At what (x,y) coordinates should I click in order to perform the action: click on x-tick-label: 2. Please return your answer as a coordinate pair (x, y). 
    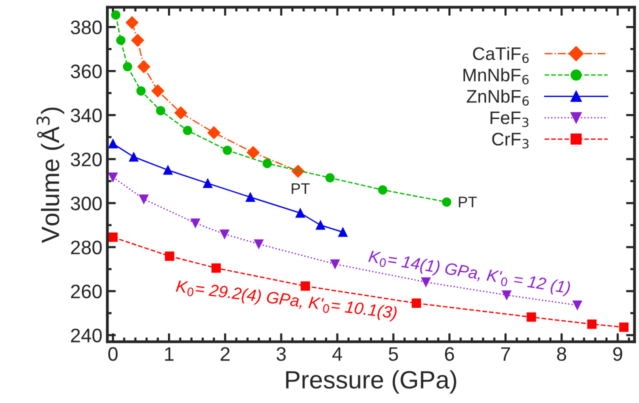
    Looking at the image, I should click on (225, 354).